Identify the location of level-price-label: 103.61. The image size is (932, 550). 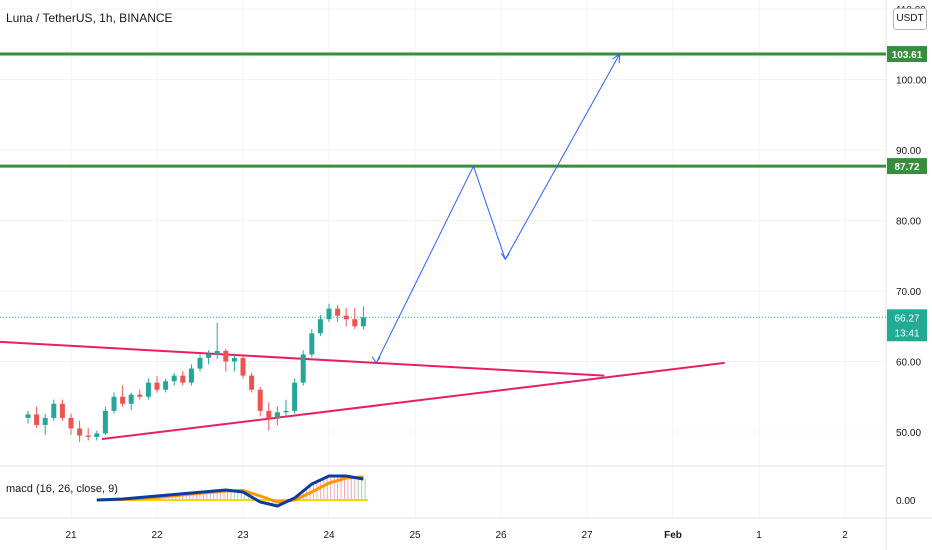
(907, 55).